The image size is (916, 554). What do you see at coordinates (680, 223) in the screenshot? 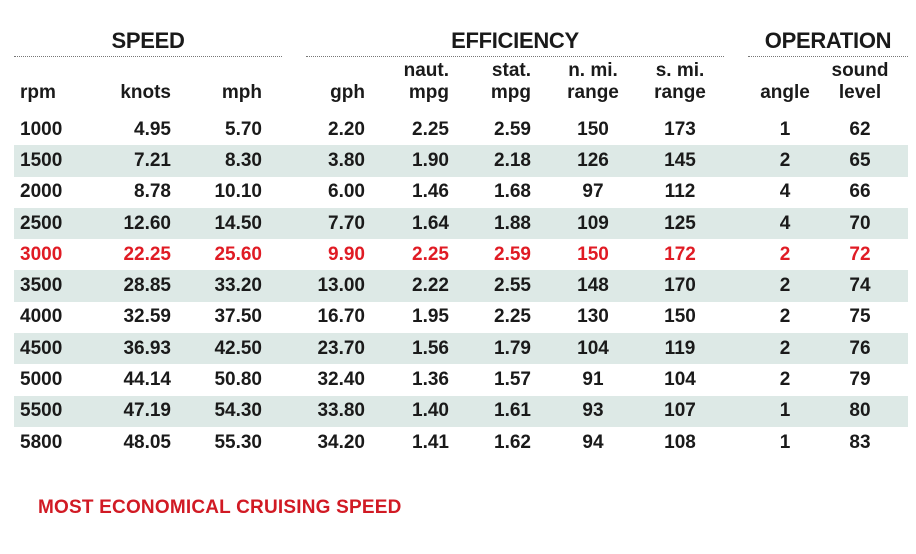
I see `cell-s-range: 125` at bounding box center [680, 223].